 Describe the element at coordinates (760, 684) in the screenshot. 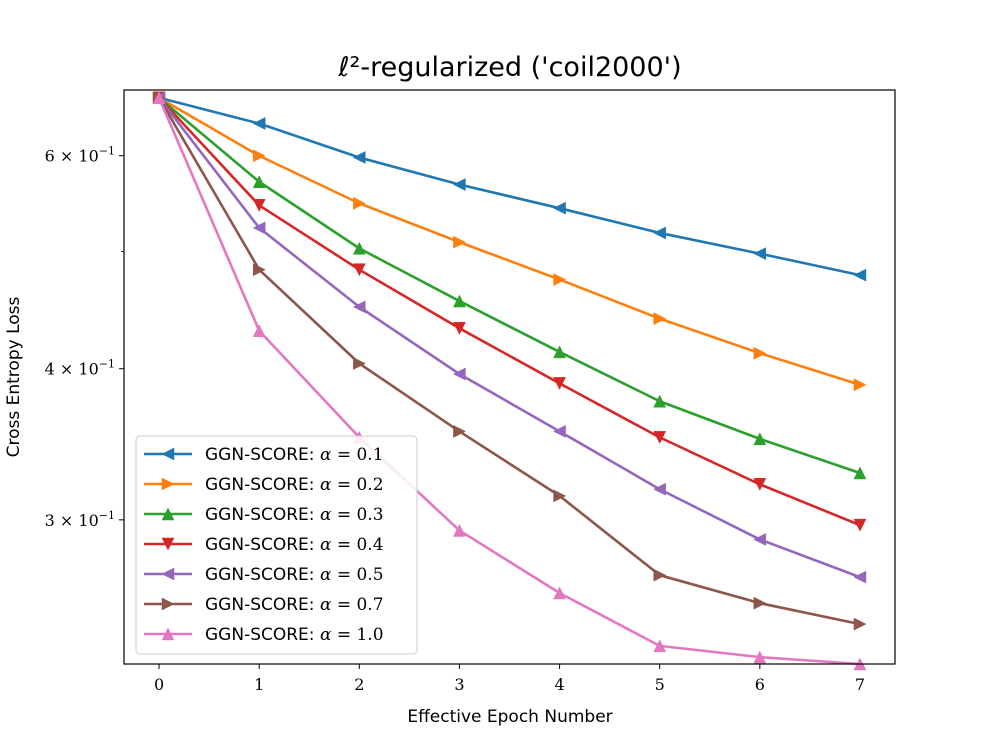

I see `x-tick-label: 6` at that location.